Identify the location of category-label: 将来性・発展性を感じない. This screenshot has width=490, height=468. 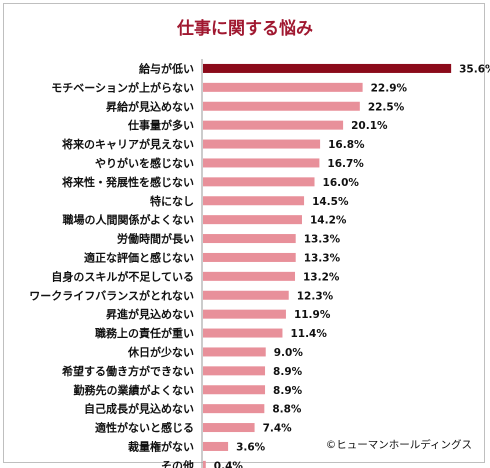
(128, 182).